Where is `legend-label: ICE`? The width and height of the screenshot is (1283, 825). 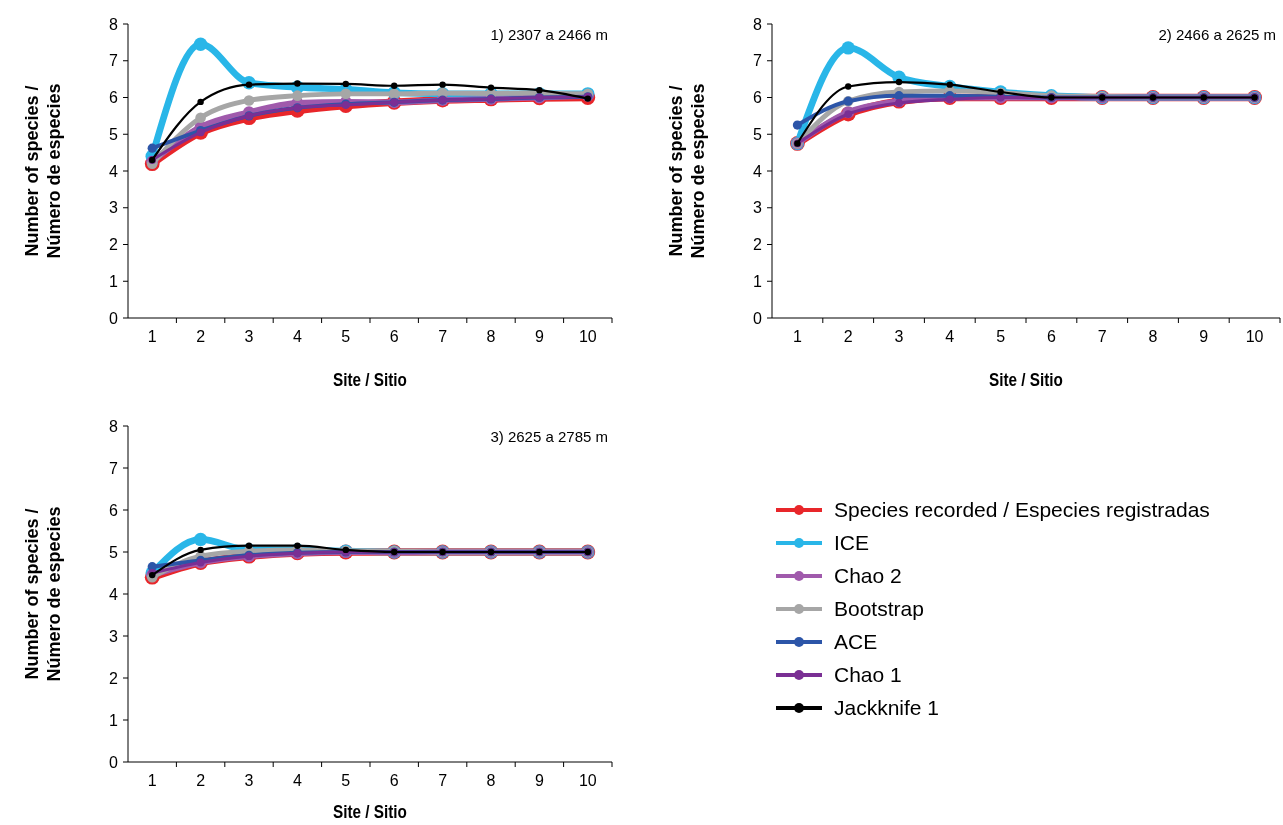 legend-label: ICE is located at coordinates (852, 543).